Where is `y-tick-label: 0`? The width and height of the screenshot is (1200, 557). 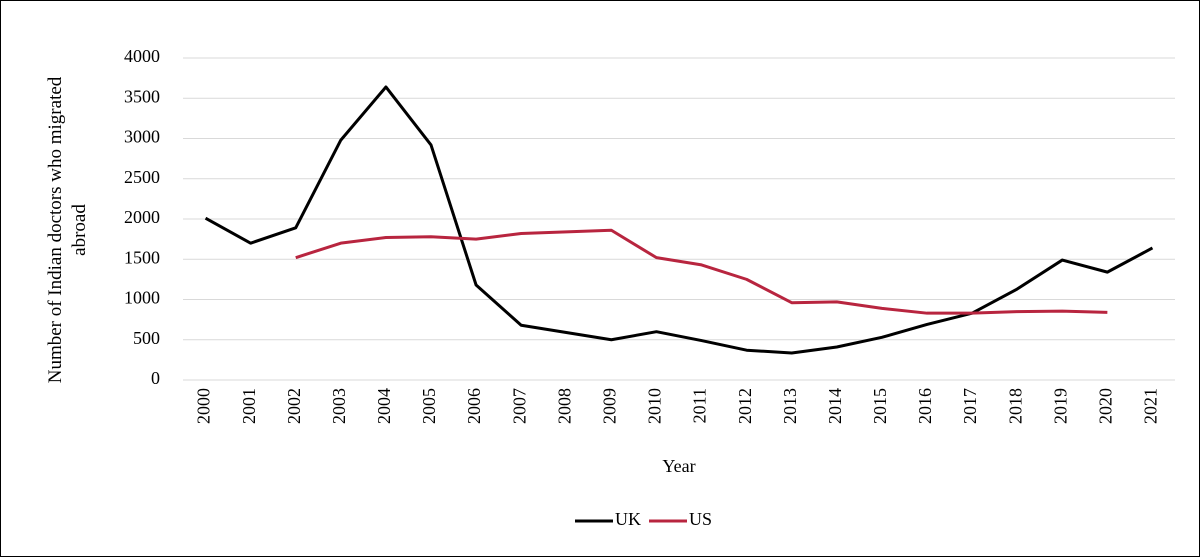
y-tick-label: 0 is located at coordinates (155, 378).